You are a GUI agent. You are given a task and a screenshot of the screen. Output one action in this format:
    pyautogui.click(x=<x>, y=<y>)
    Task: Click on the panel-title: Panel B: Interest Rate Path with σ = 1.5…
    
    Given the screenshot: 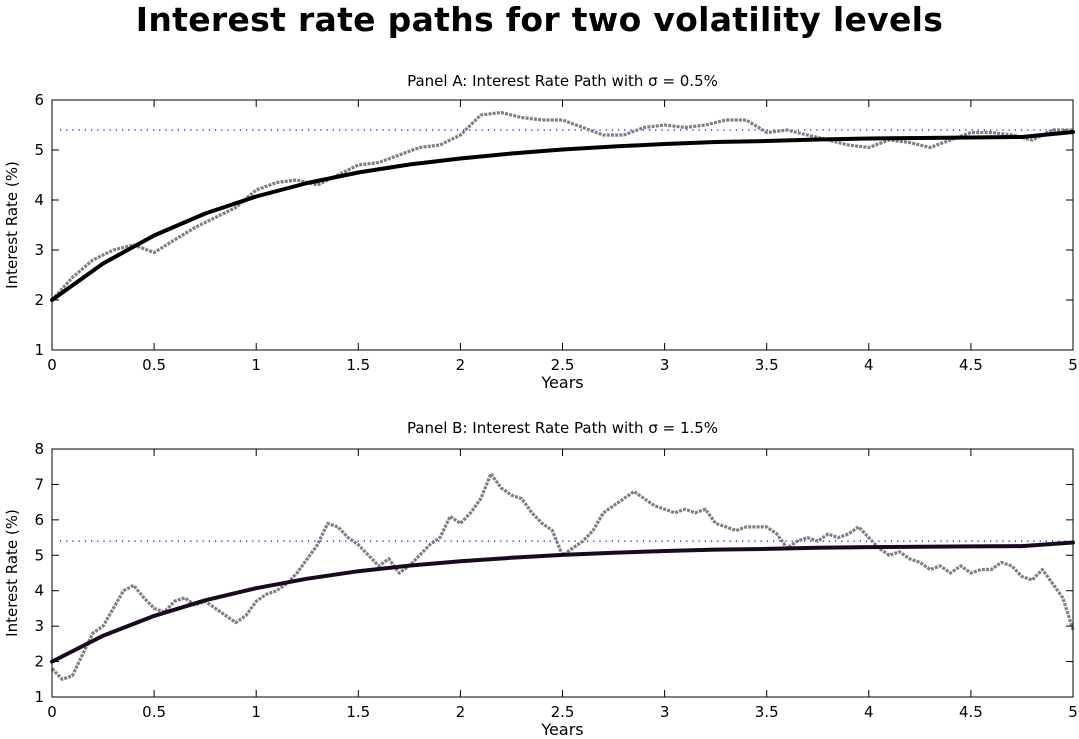 What is the action you would take?
    pyautogui.click(x=562, y=428)
    